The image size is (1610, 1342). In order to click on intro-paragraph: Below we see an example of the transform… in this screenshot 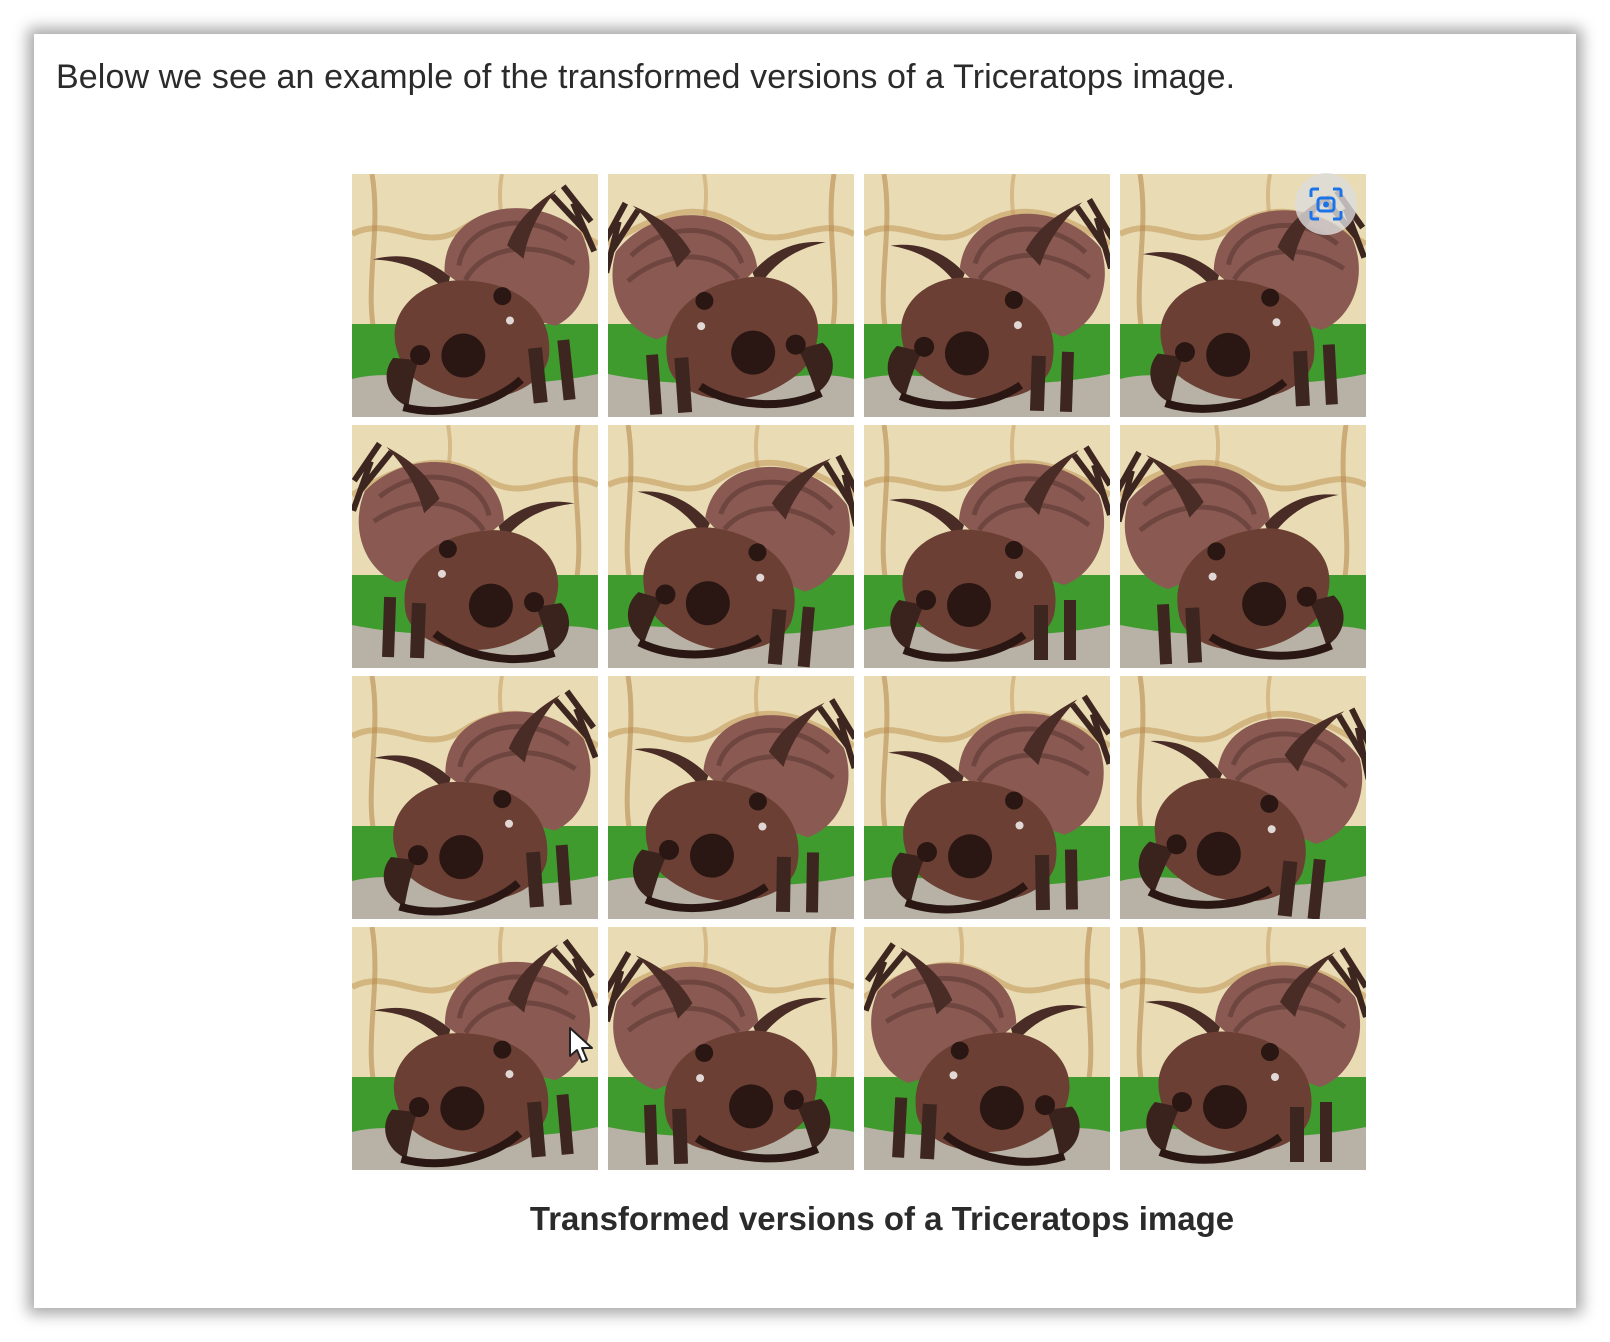, I will do `click(646, 77)`.